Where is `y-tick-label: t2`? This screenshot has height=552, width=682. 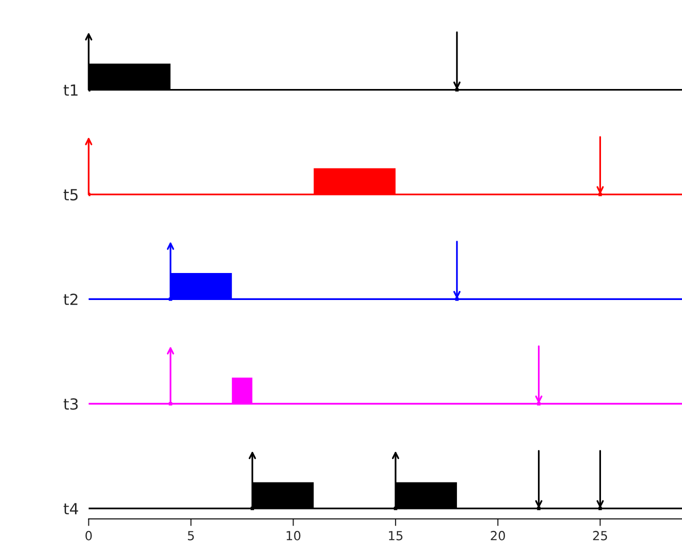
y-tick-label: t2 is located at coordinates (71, 299).